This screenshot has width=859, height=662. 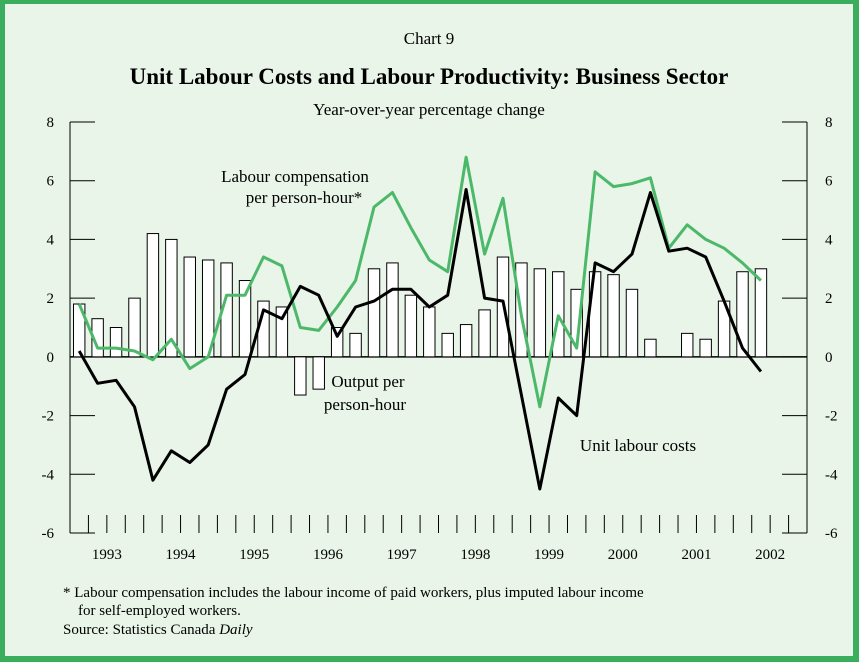 What do you see at coordinates (304, 197) in the screenshot?
I see `label-compensation-line2: per person-hour*` at bounding box center [304, 197].